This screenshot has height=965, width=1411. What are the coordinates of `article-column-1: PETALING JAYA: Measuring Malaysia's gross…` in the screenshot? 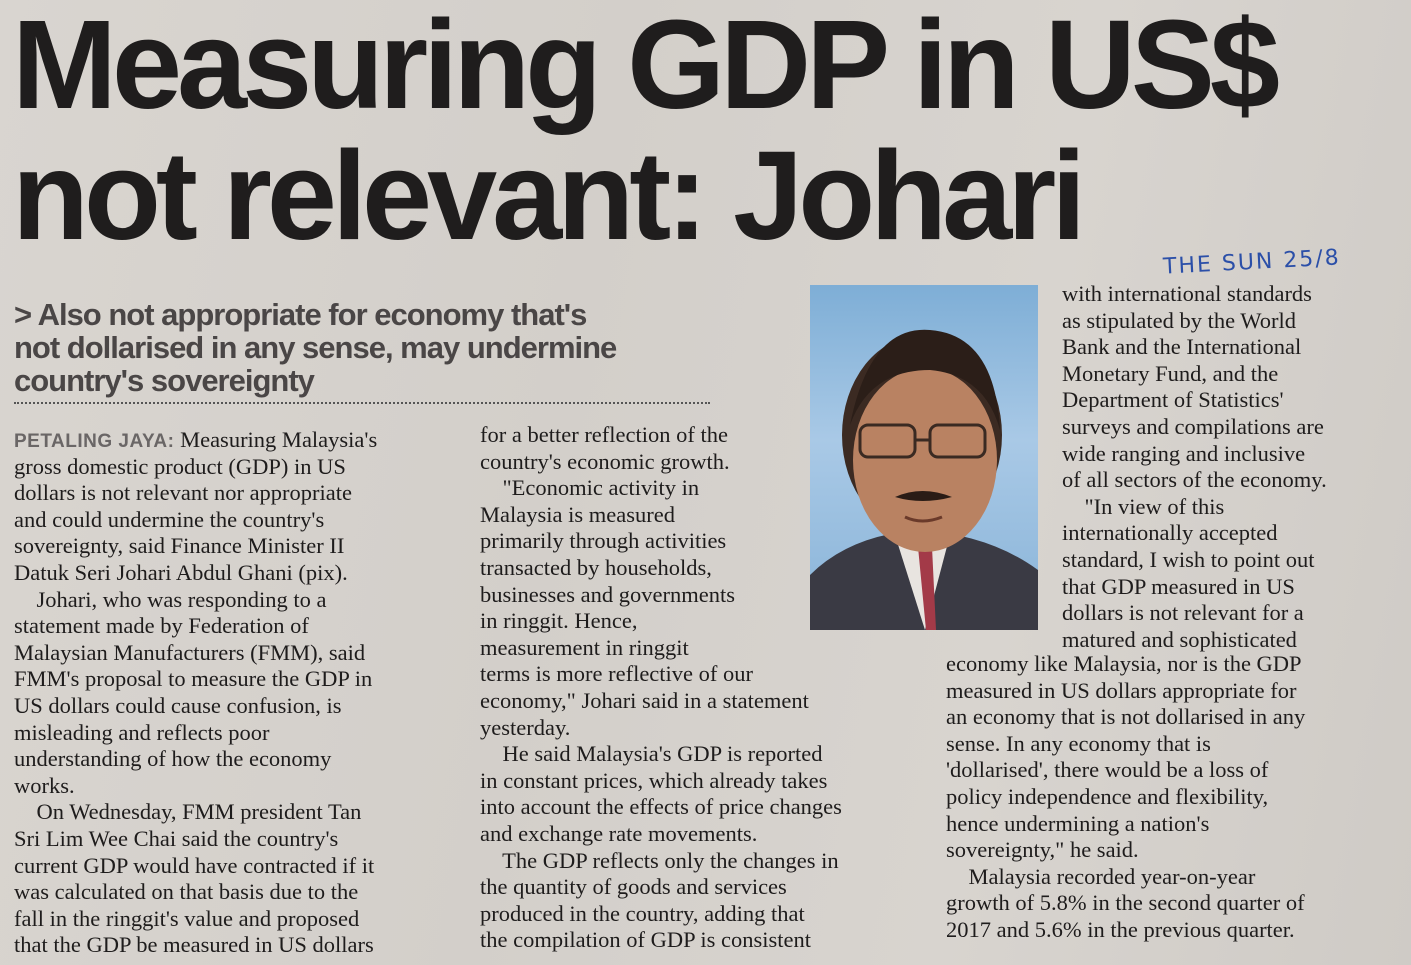 It's located at (195, 693).